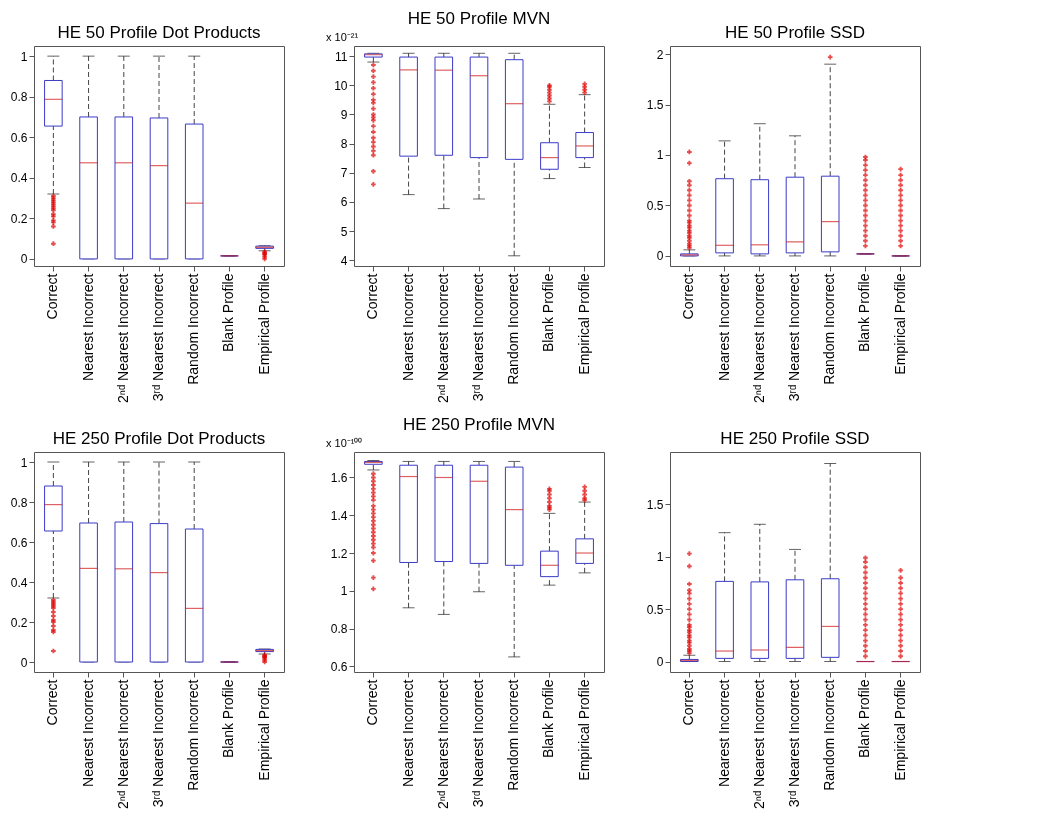 The image size is (1047, 839). I want to click on y-tick-label: 11, so click(341, 56).